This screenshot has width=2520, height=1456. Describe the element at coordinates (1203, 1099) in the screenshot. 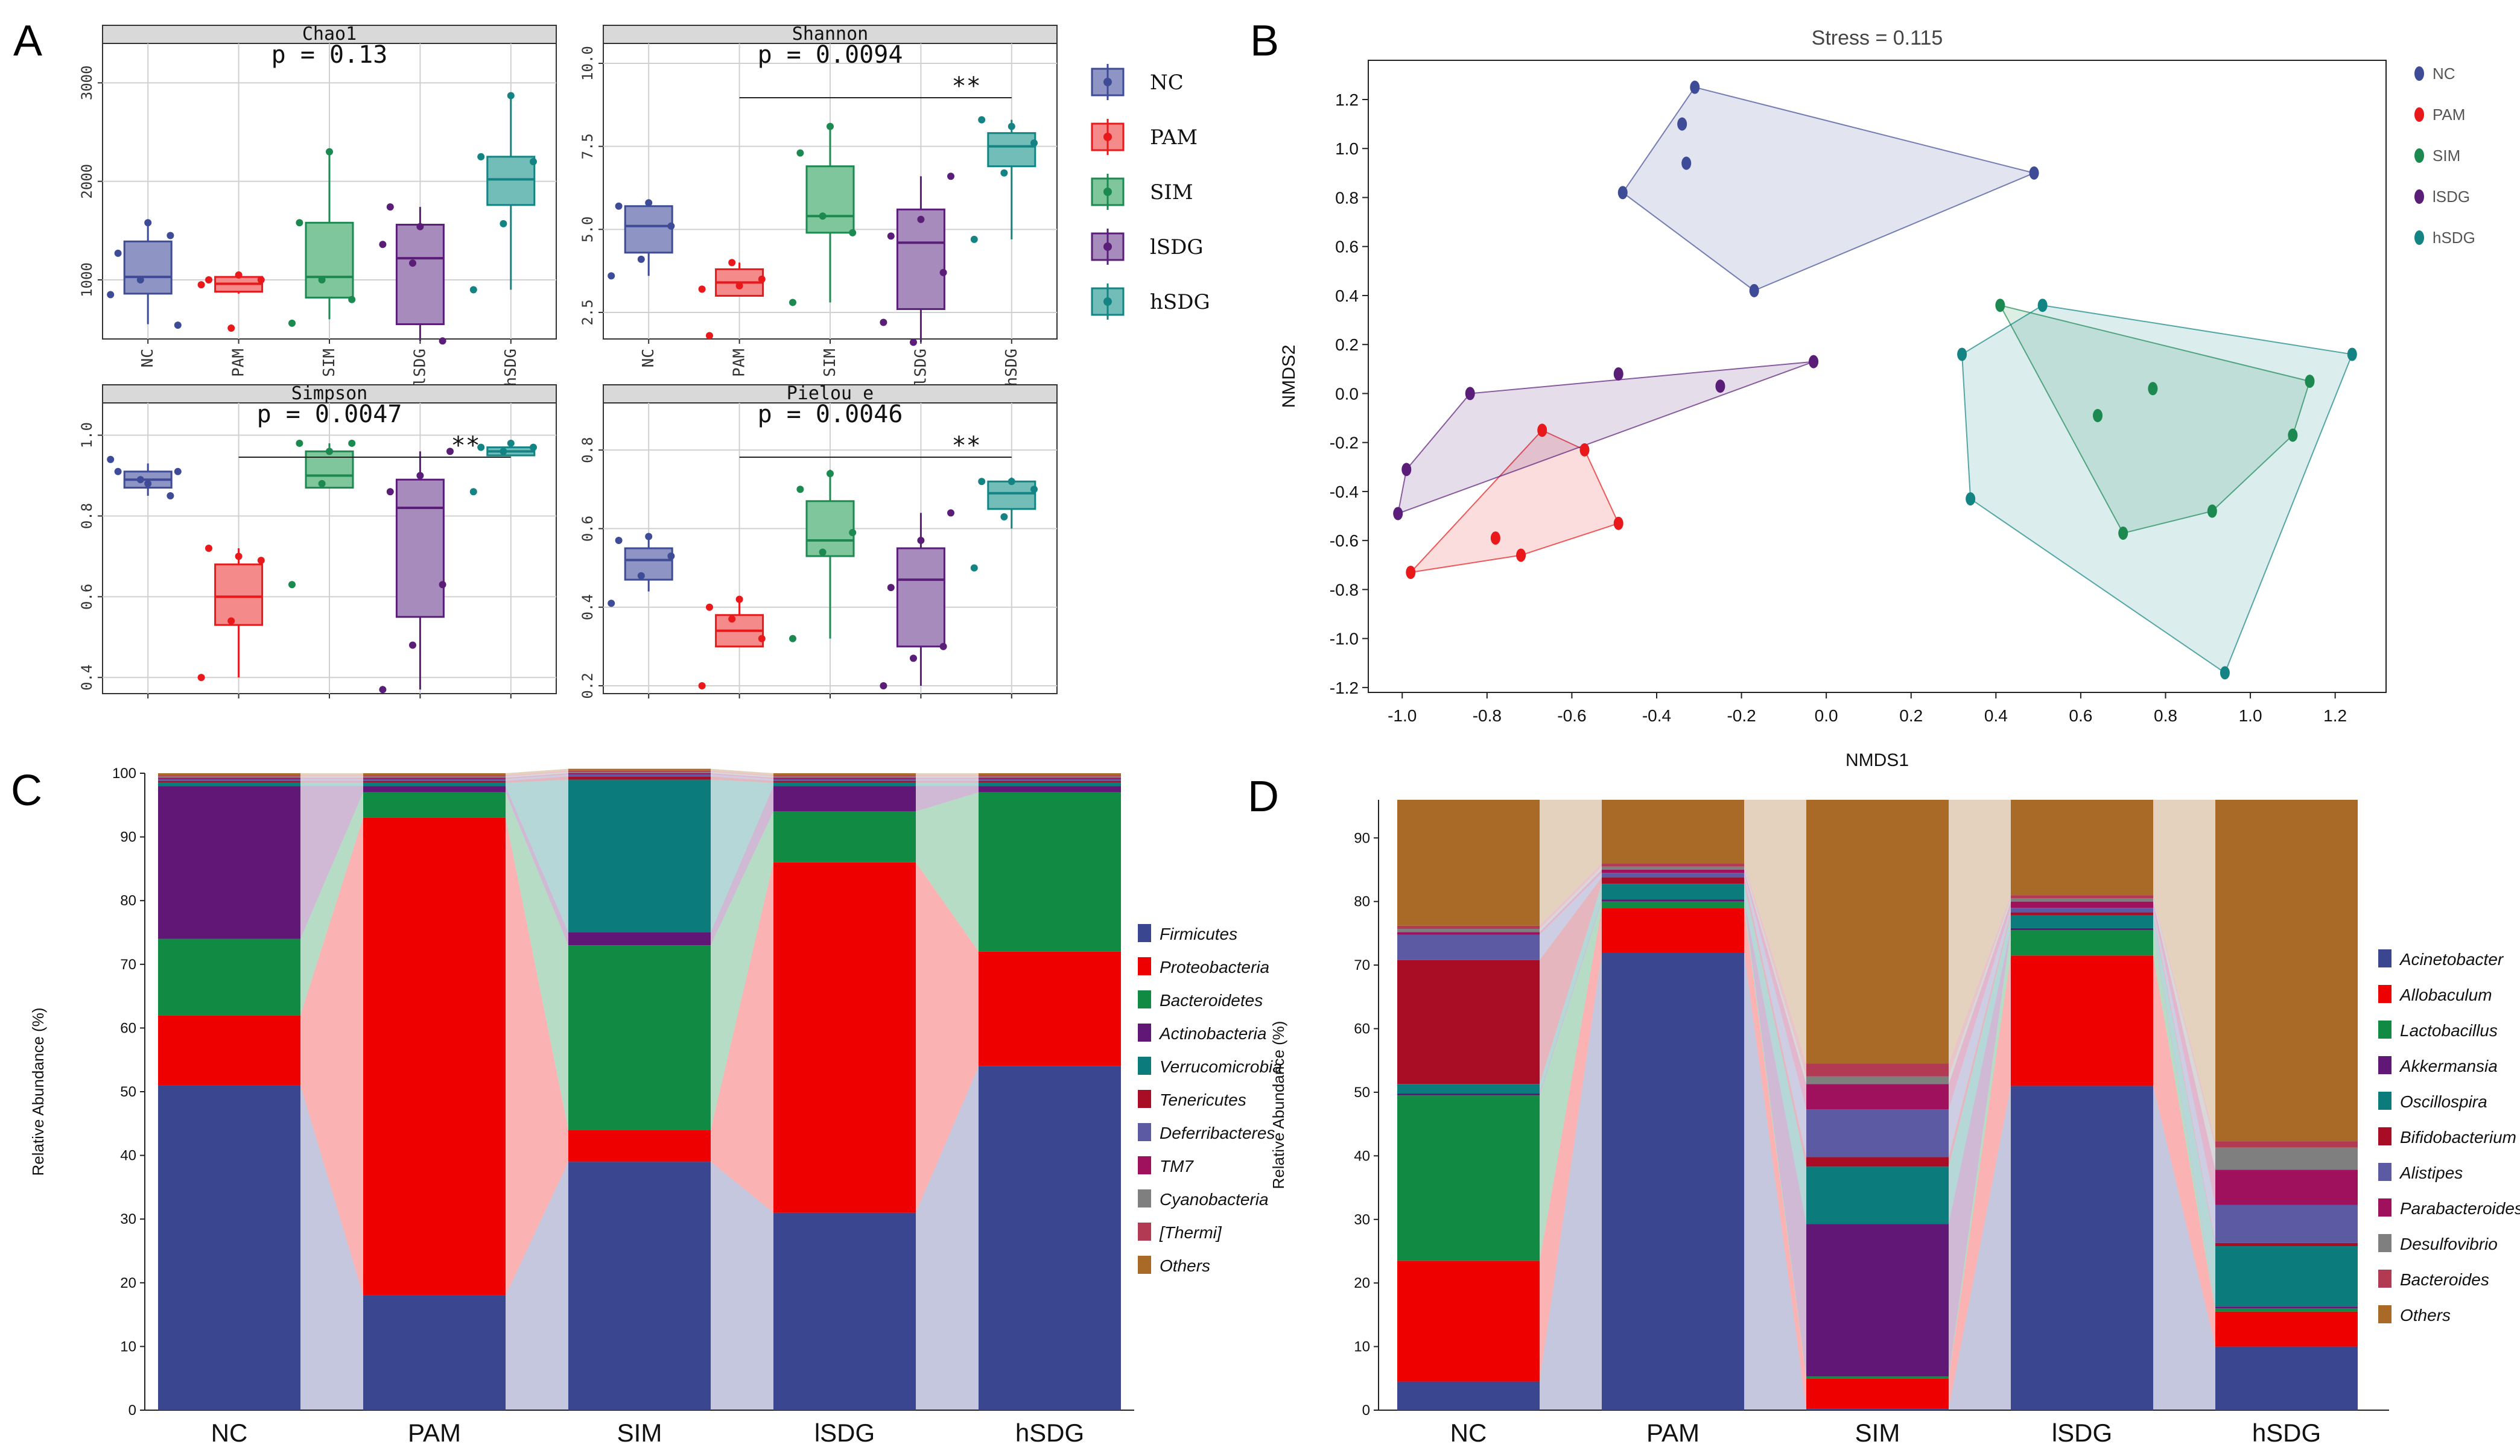

I see `legend-label: Tenericutes` at that location.